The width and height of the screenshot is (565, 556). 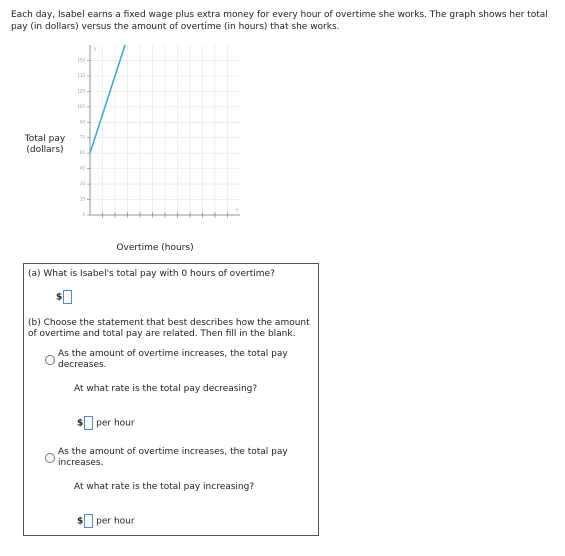 I want to click on y-tick-label: 0, so click(x=83, y=214).